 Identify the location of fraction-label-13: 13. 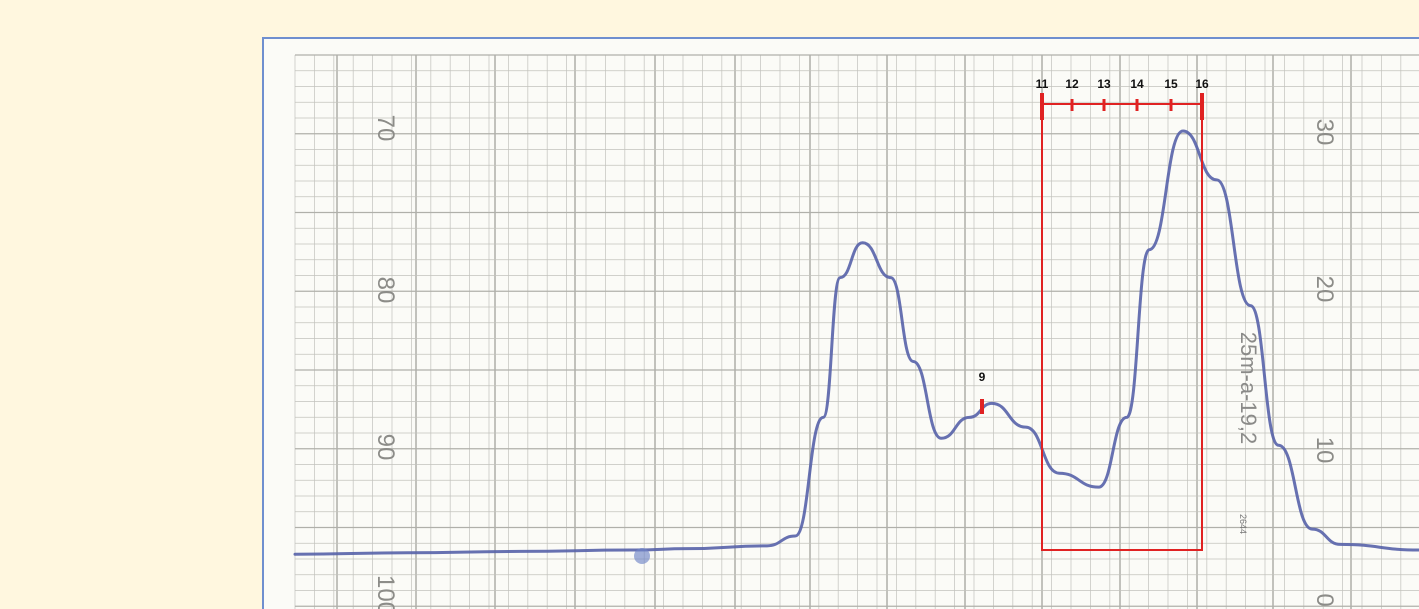
(1104, 84).